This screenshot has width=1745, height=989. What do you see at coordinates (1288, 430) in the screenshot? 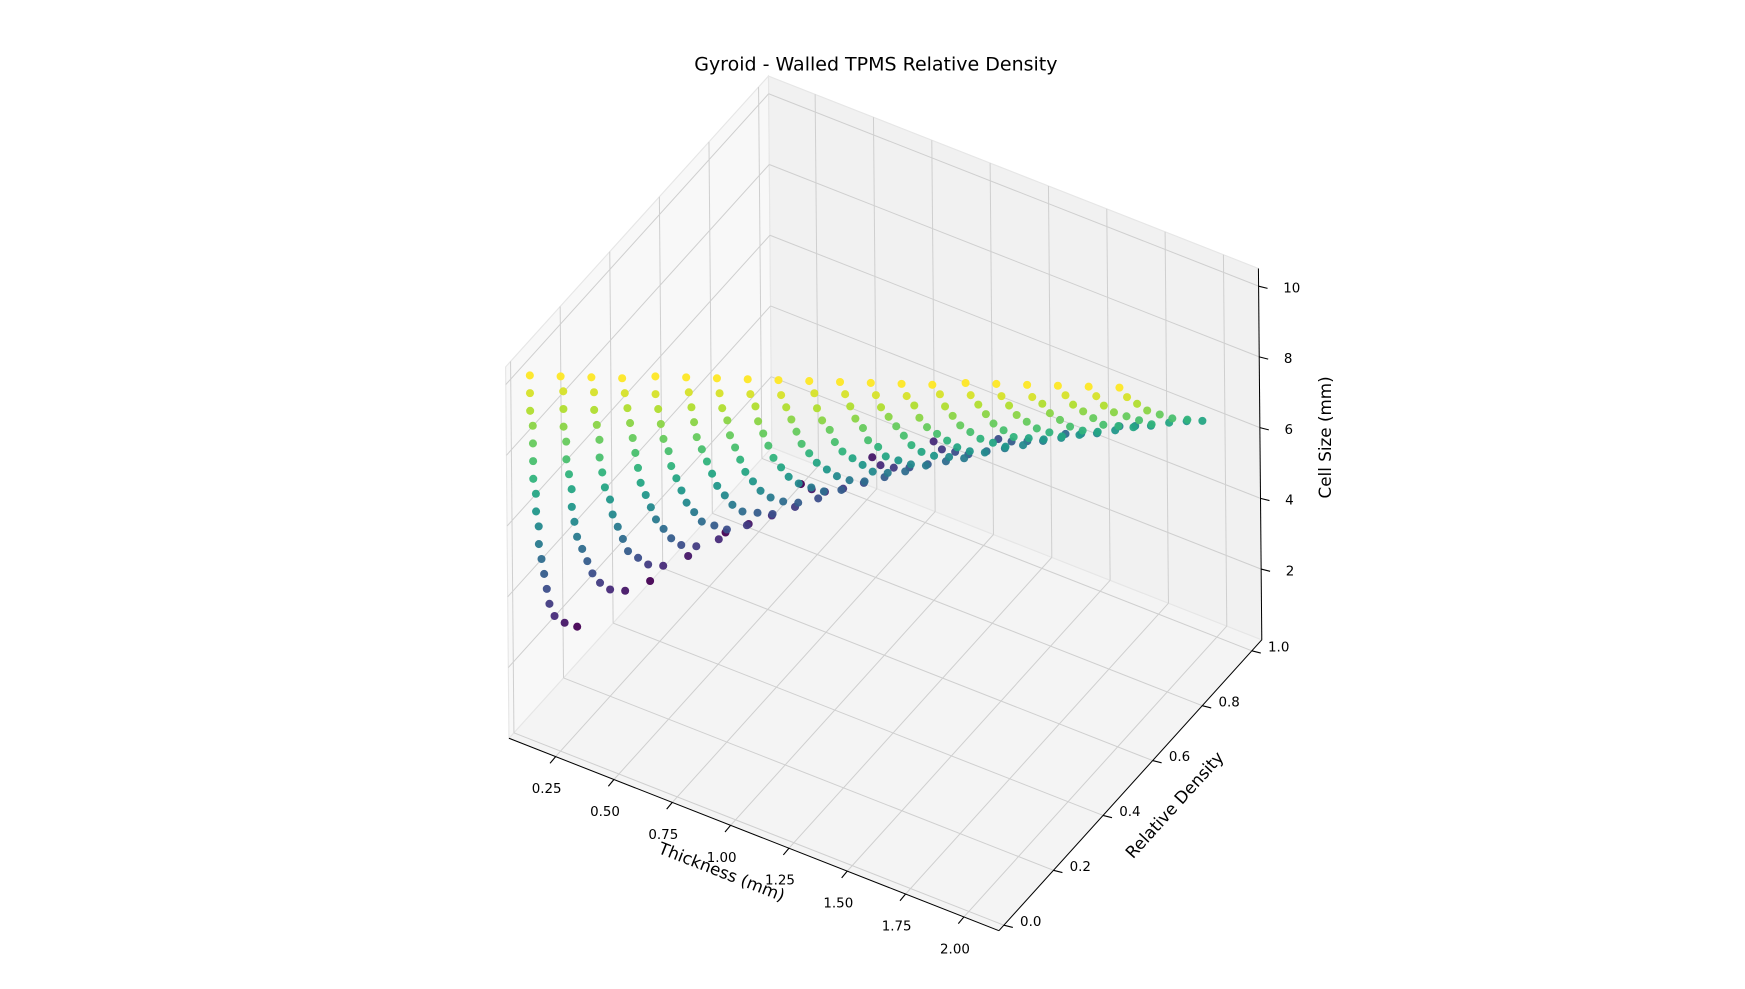
I see `z-tick-label: 6` at bounding box center [1288, 430].